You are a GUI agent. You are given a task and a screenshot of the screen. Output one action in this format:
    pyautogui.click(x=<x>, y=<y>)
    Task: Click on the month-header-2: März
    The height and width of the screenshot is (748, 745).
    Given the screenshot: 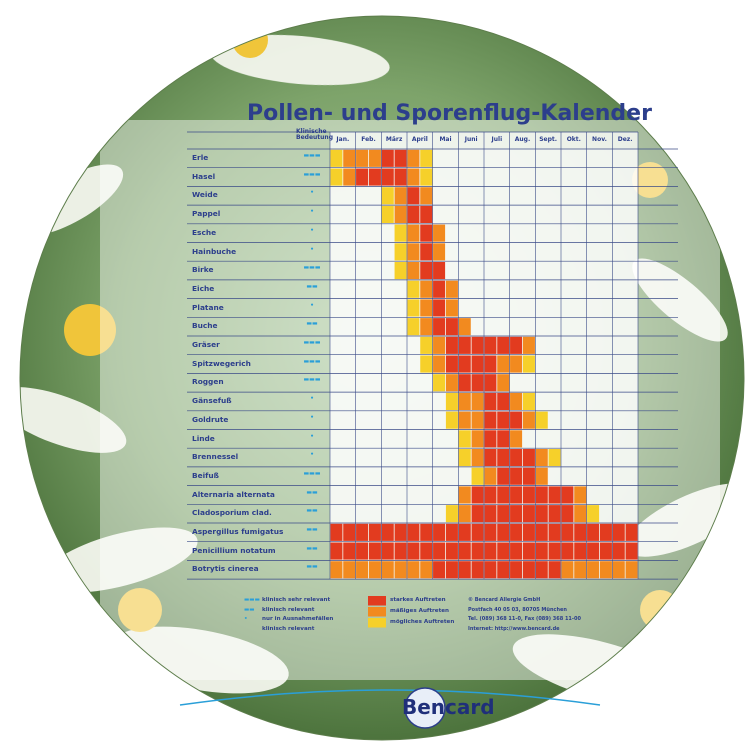 What is the action you would take?
    pyautogui.click(x=394, y=139)
    